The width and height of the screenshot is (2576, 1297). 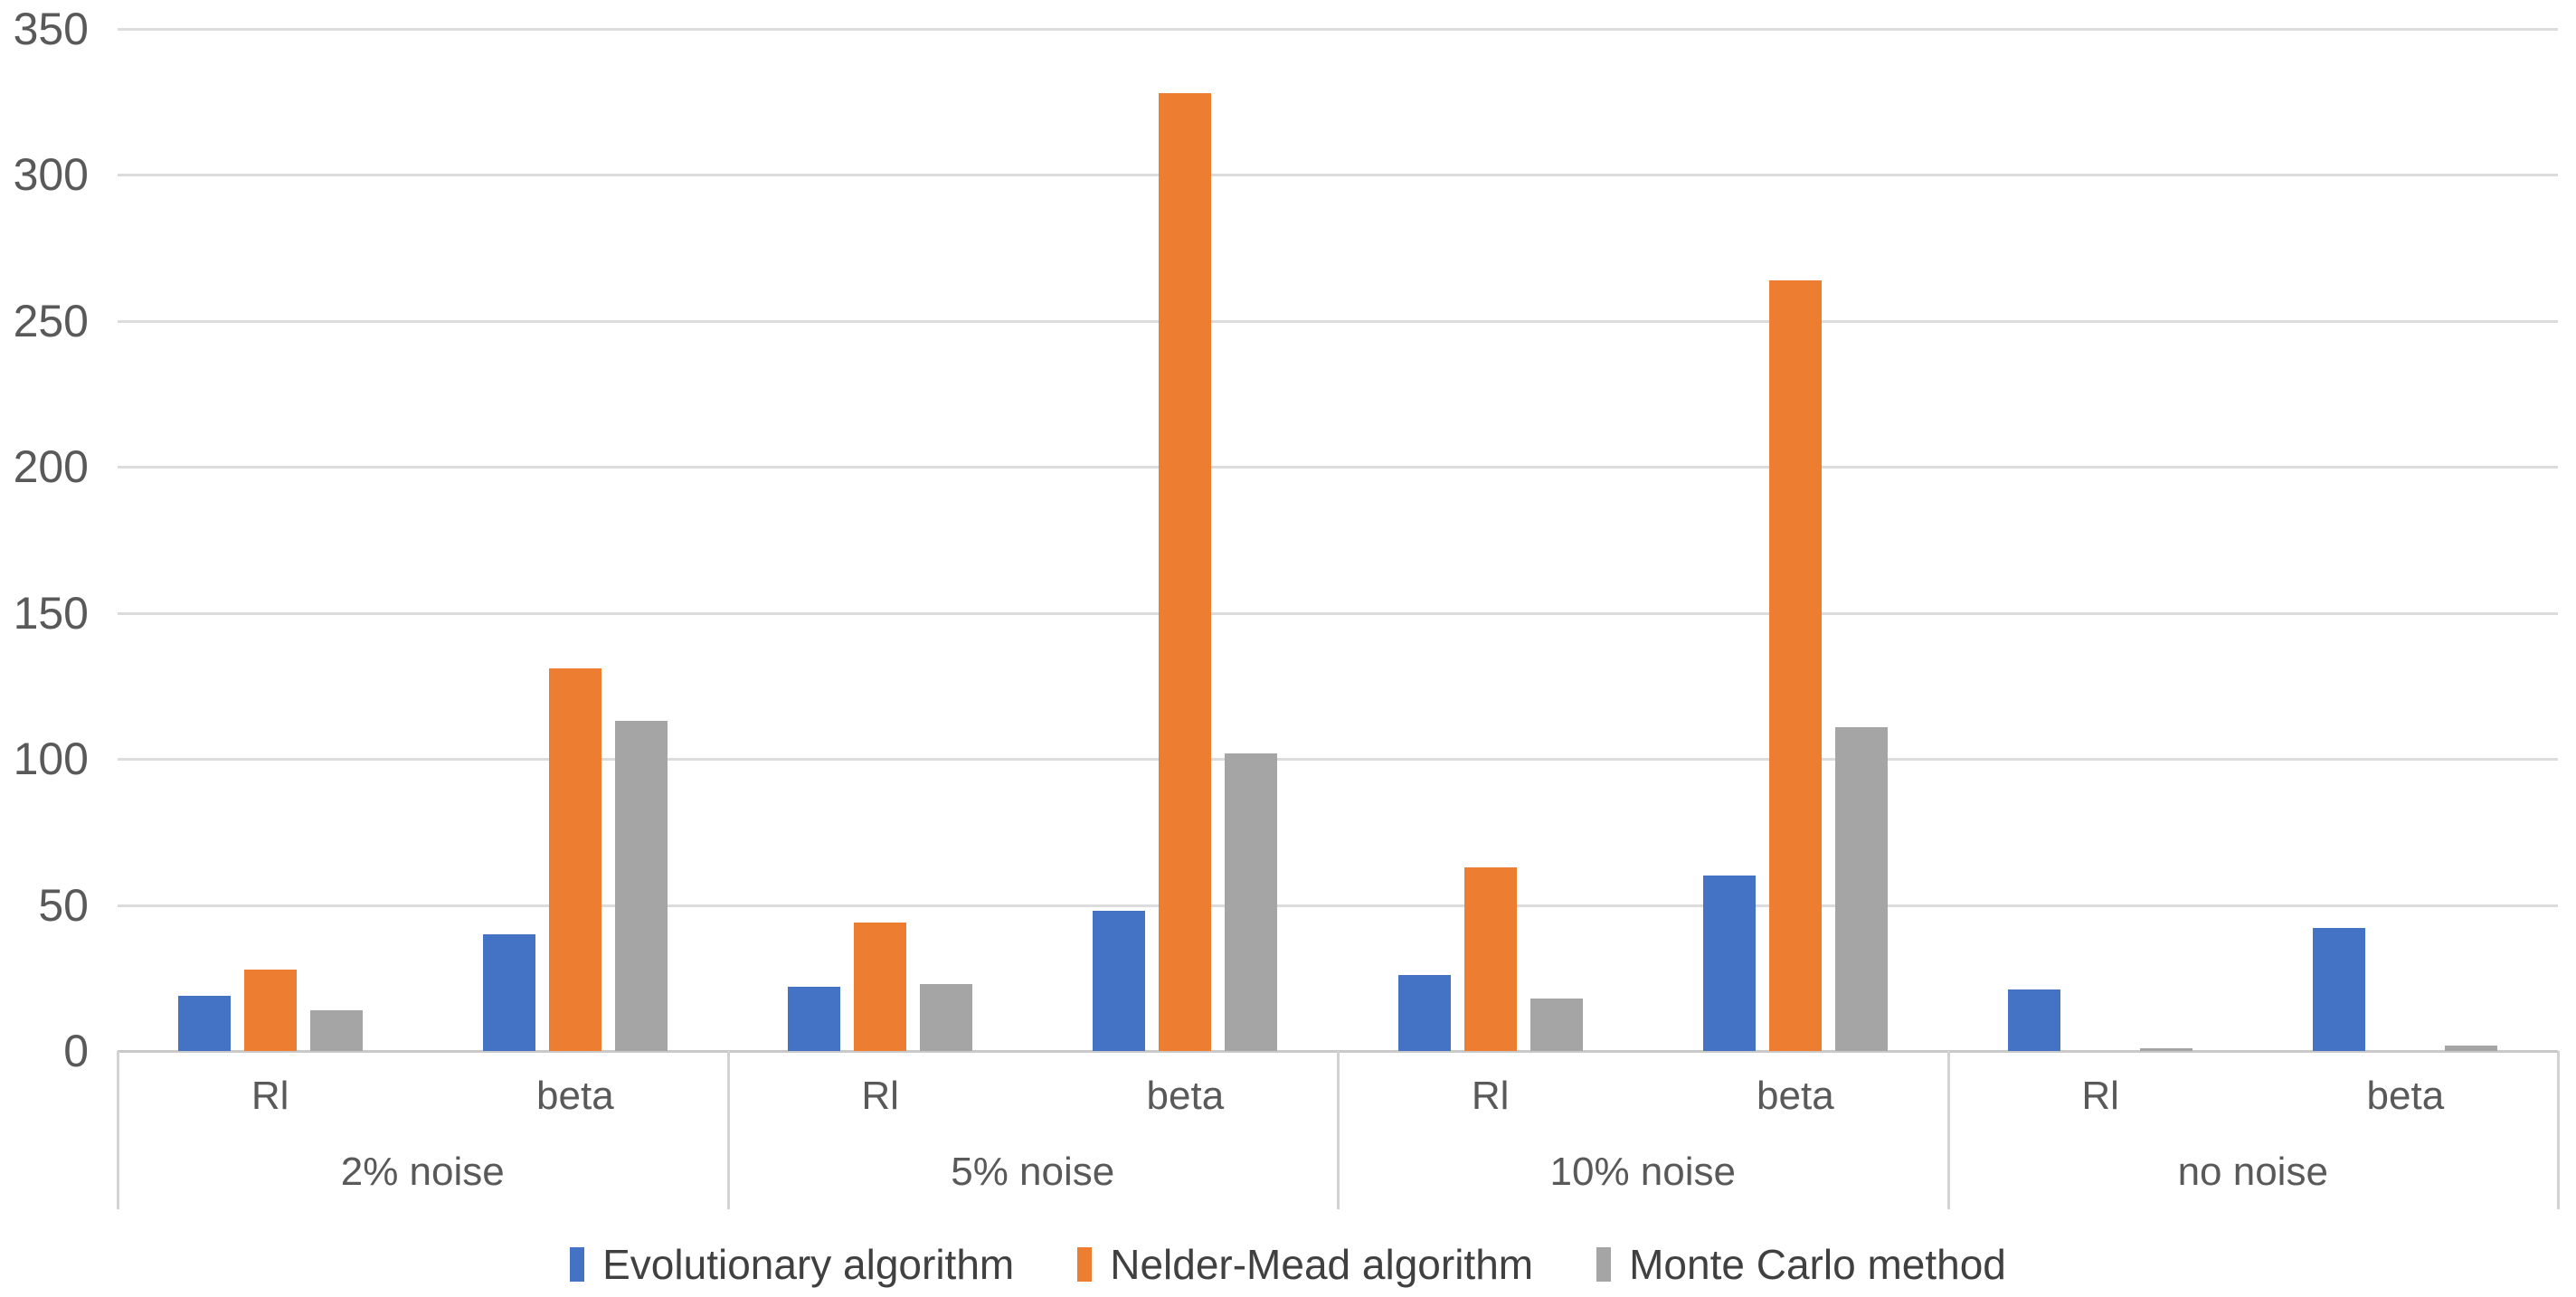 What do you see at coordinates (423, 1172) in the screenshot?
I see `group-label: 2% noise` at bounding box center [423, 1172].